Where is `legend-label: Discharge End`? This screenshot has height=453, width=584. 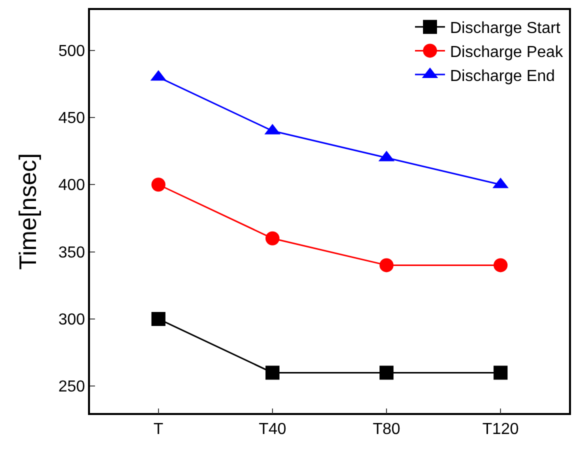 legend-label: Discharge End is located at coordinates (502, 76).